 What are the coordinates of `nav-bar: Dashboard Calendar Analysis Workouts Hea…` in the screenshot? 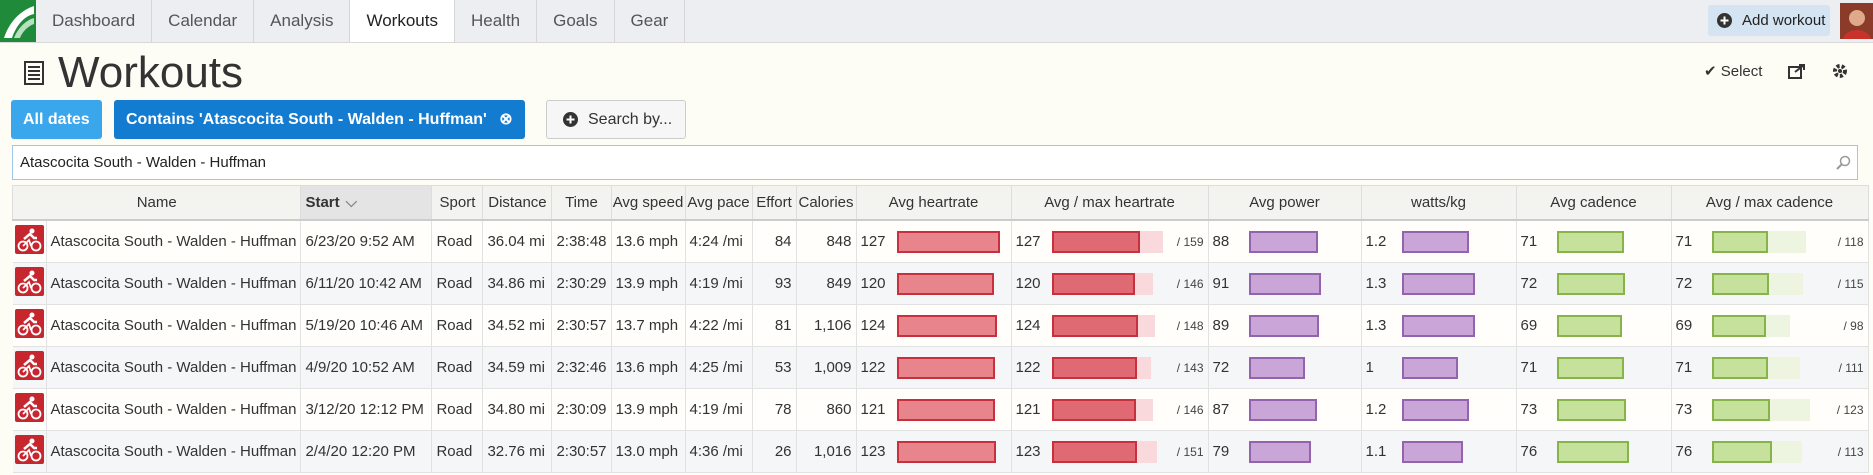 It's located at (936, 21).